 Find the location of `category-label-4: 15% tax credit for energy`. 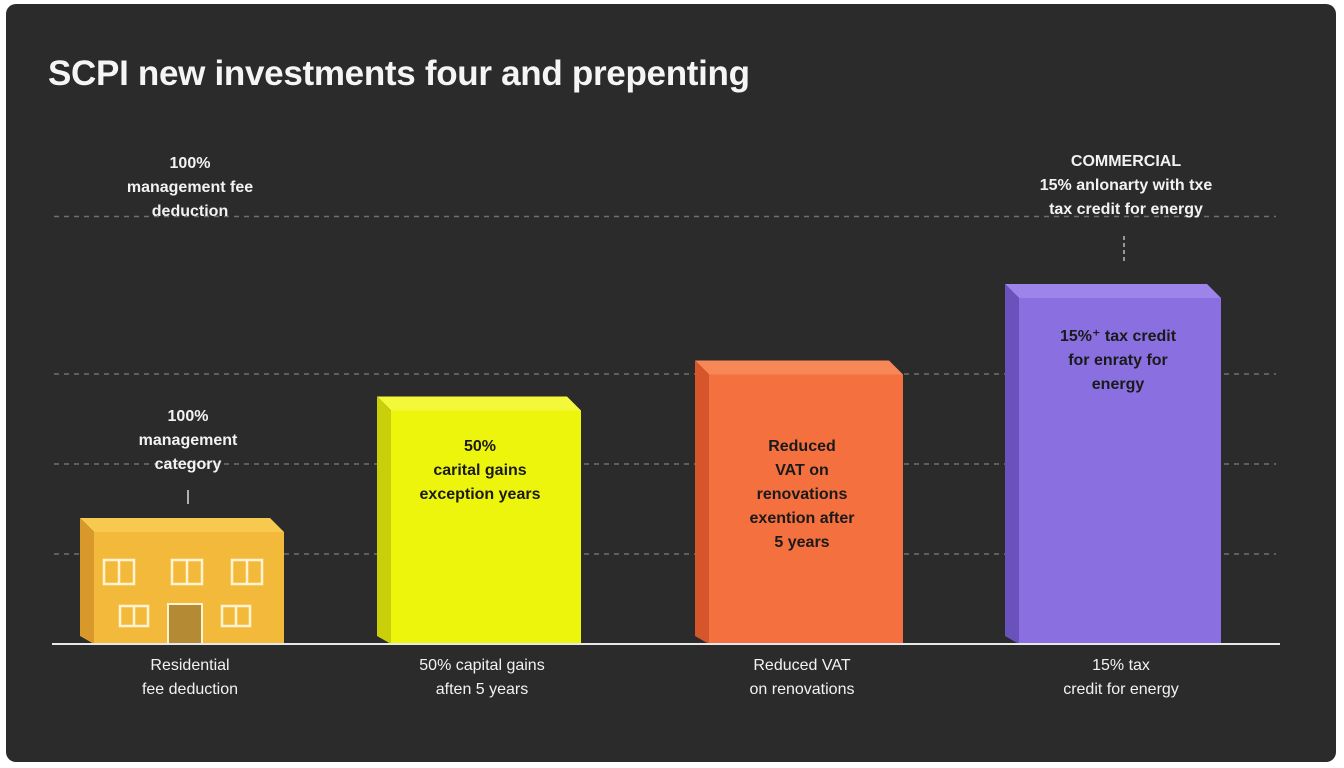

category-label-4: 15% tax credit for energy is located at coordinates (1121, 677).